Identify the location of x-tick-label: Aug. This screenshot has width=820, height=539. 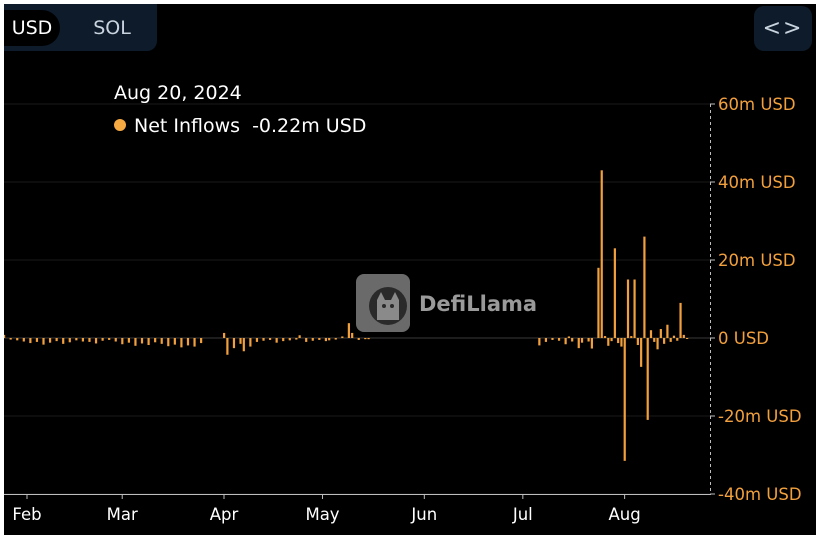
(625, 514).